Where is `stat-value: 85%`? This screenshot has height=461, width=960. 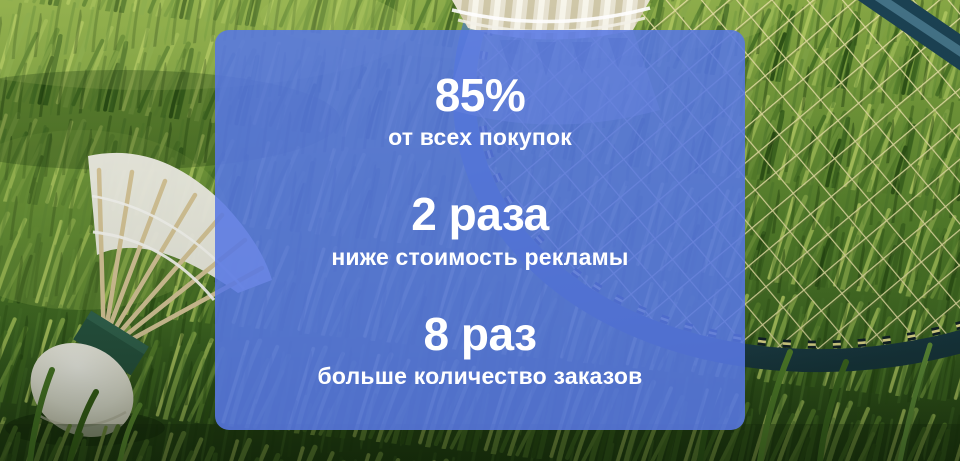 stat-value: 85% is located at coordinates (480, 94).